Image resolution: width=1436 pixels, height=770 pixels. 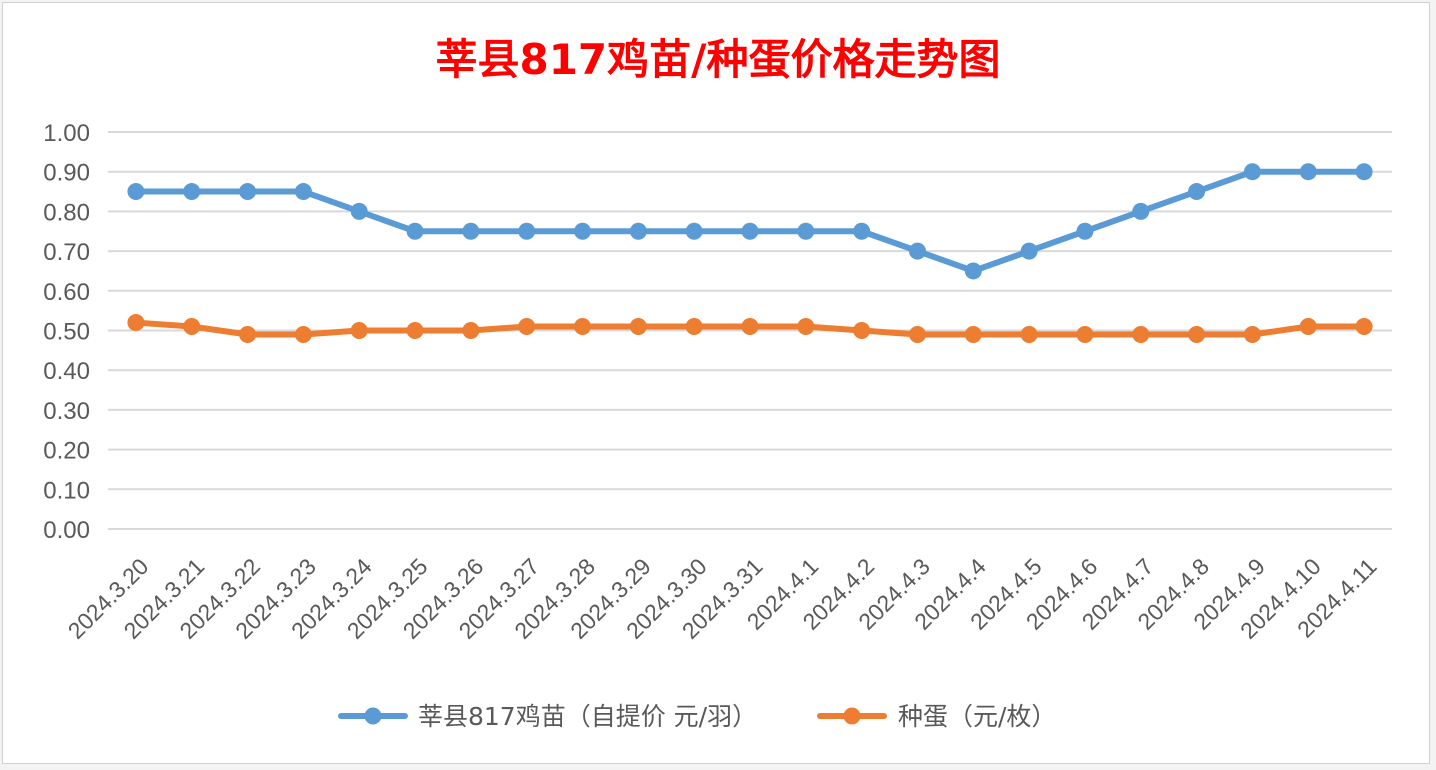 What do you see at coordinates (66, 173) in the screenshot?
I see `y-tick-label: 0.90` at bounding box center [66, 173].